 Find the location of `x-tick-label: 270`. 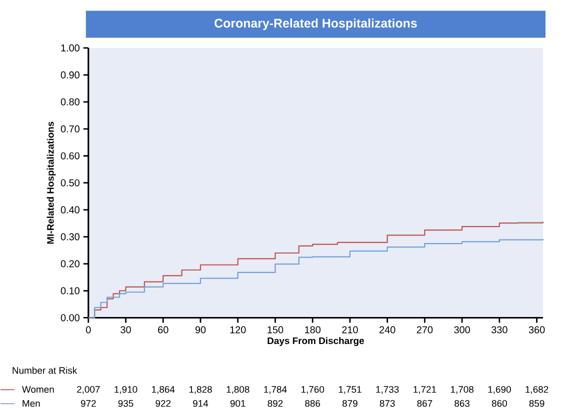

x-tick-label: 270 is located at coordinates (424, 330).